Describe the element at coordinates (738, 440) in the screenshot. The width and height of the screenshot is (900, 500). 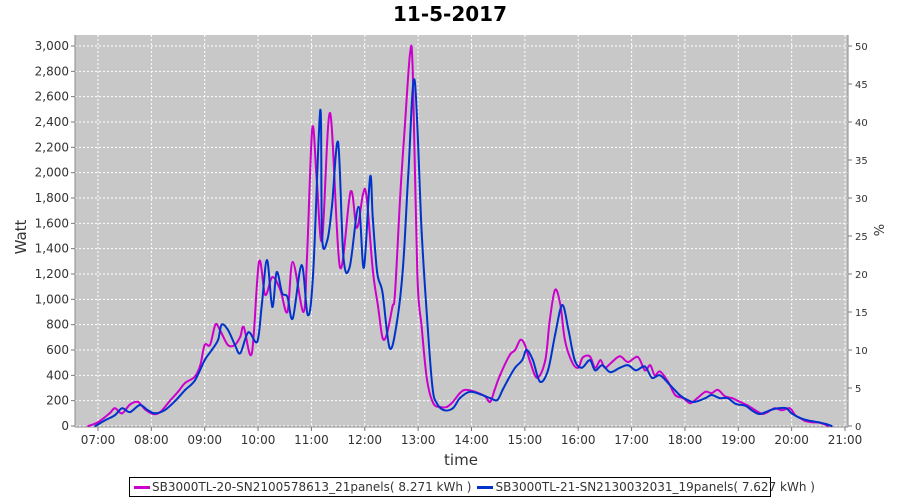
I see `x-tick-label: 19:00` at that location.